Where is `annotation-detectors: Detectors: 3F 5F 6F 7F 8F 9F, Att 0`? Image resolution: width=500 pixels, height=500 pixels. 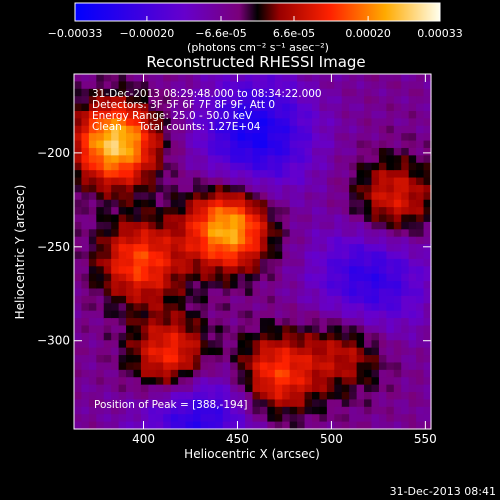 annotation-detectors: Detectors: 3F 5F 6F 7F 8F 9F, Att 0 is located at coordinates (183, 105).